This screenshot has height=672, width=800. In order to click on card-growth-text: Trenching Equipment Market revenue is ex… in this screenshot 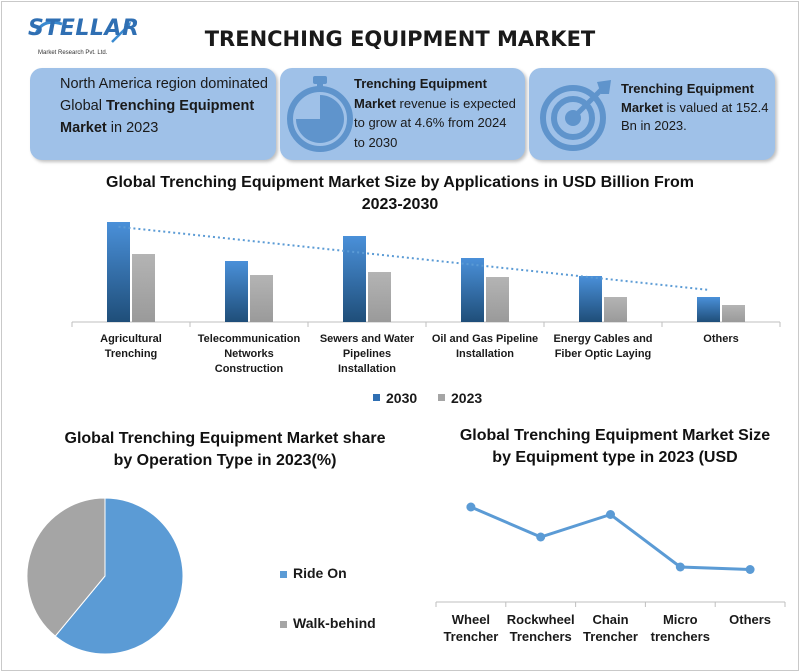, I will do `click(437, 113)`.